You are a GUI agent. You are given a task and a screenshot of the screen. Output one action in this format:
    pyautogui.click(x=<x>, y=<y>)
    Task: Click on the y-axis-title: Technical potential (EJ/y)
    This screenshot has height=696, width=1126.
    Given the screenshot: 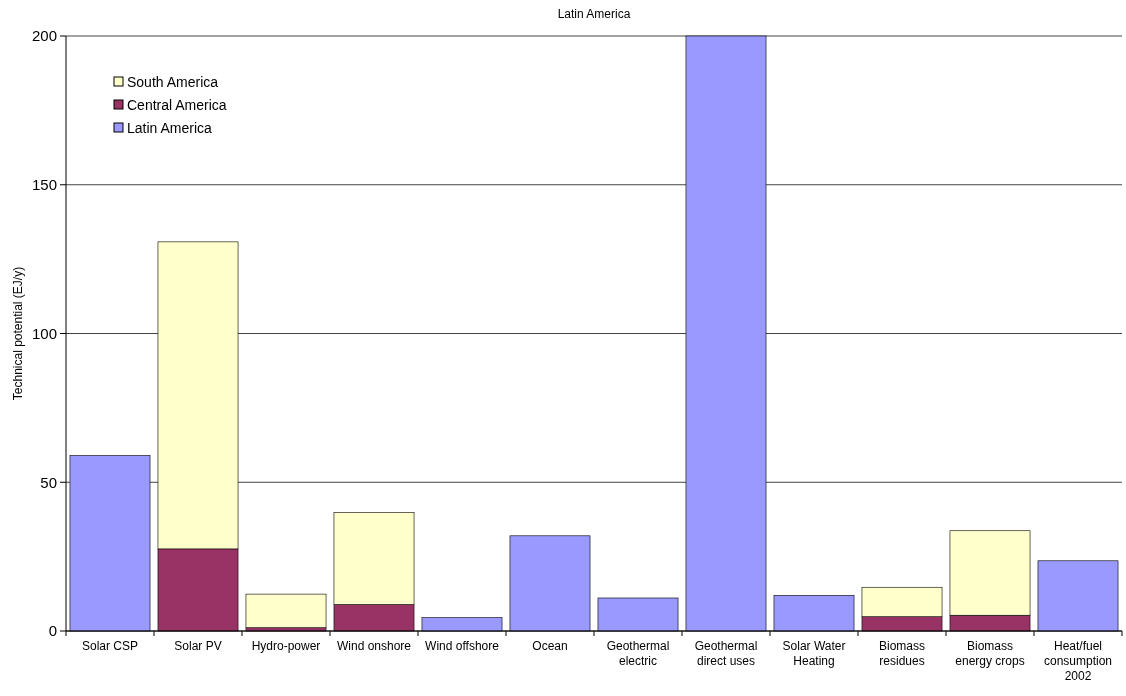 What is the action you would take?
    pyautogui.click(x=18, y=333)
    